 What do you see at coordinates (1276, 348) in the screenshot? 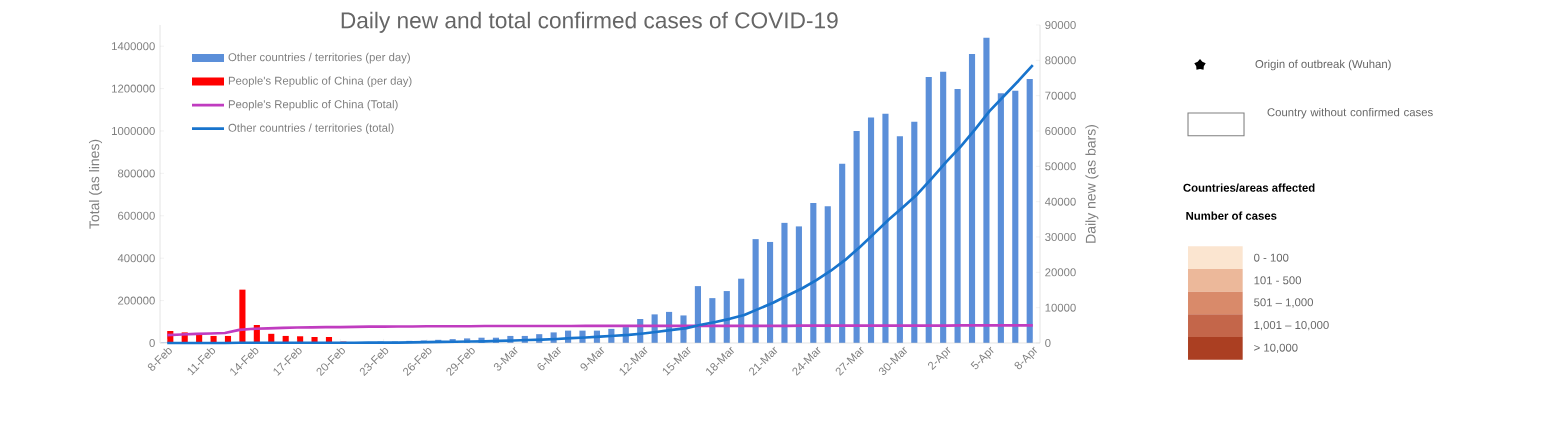
I see `text: > 10,000` at bounding box center [1276, 348].